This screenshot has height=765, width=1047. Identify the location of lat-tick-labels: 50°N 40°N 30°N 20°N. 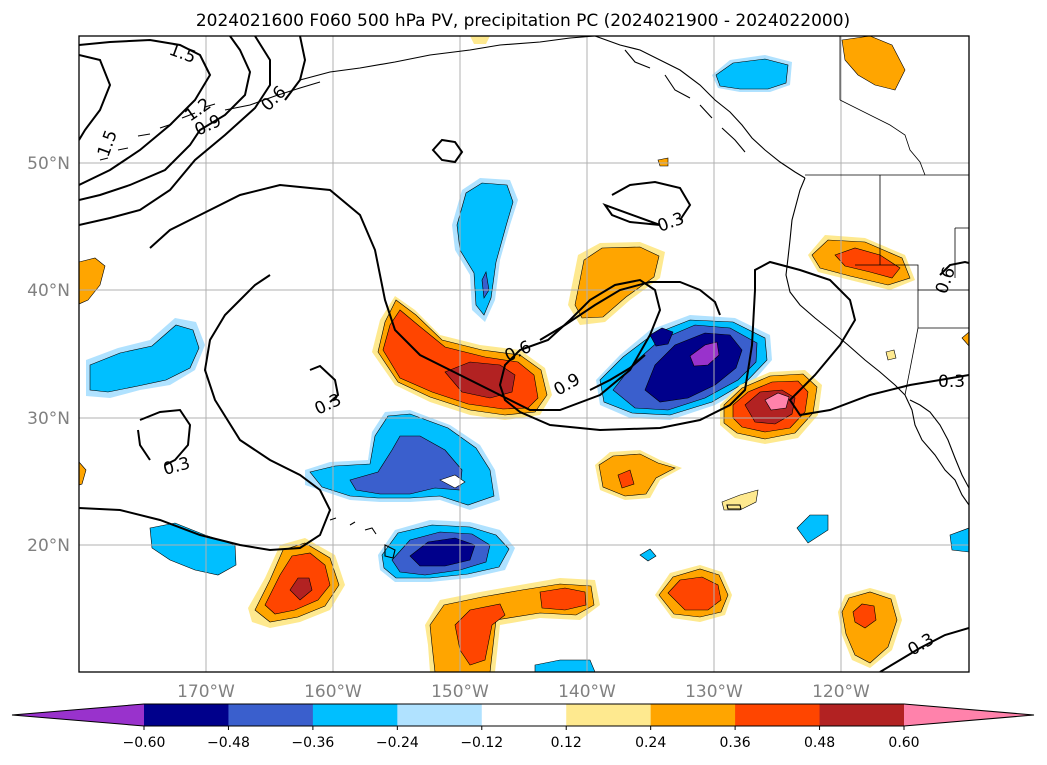
(48, 355).